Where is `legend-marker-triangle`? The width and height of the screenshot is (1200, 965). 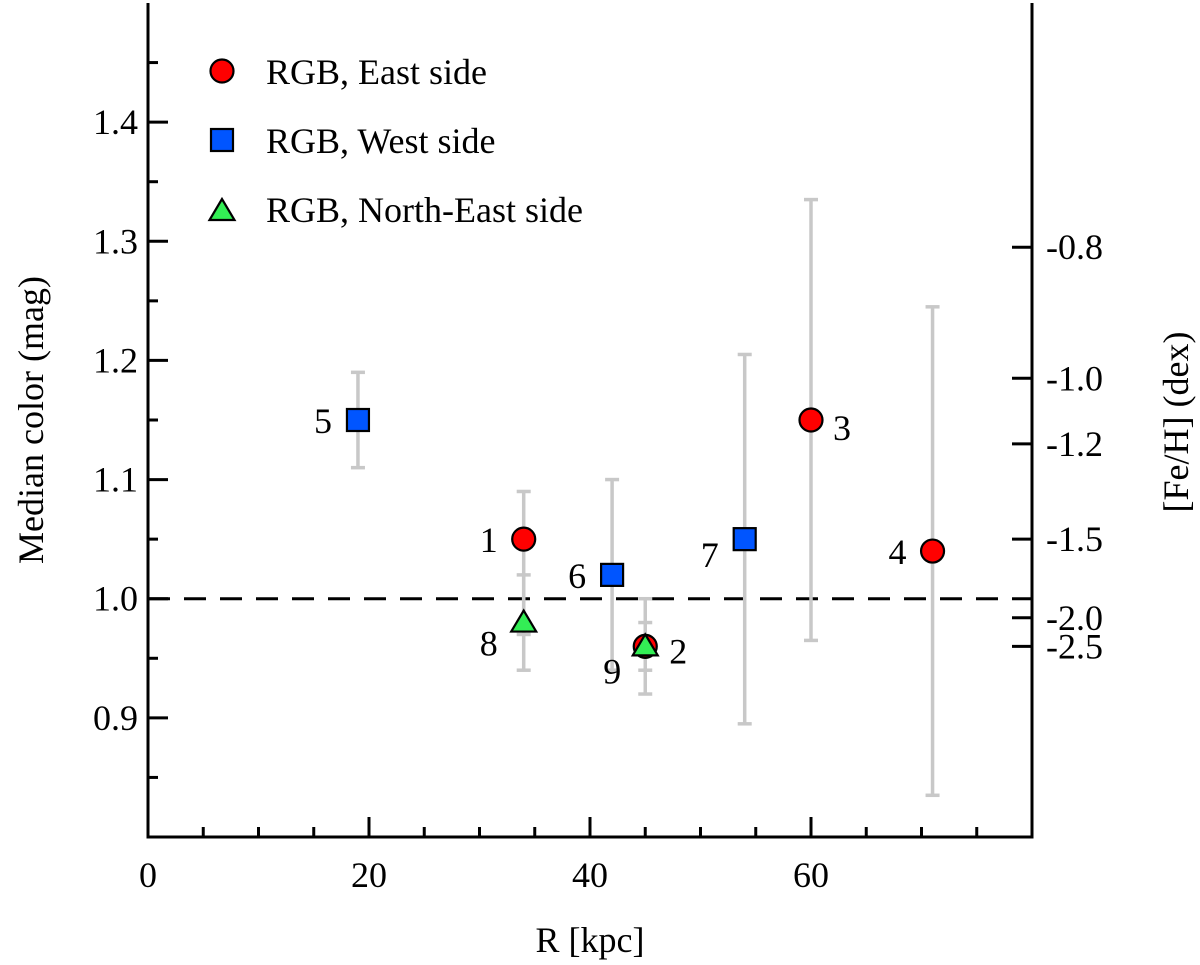 legend-marker-triangle is located at coordinates (222, 209).